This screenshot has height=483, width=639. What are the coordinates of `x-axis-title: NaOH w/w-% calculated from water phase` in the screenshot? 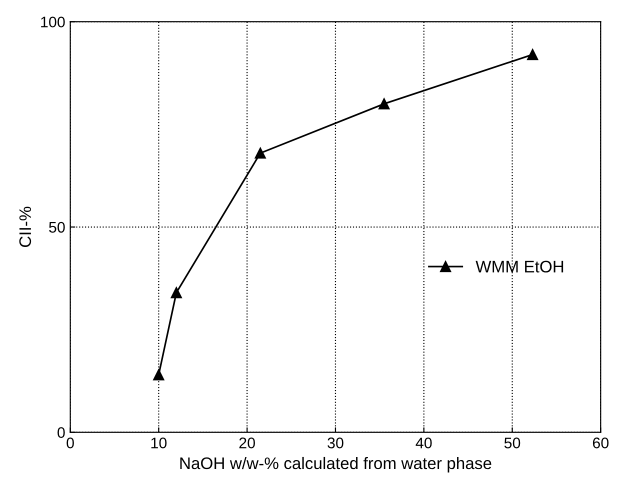 It's located at (336, 464).